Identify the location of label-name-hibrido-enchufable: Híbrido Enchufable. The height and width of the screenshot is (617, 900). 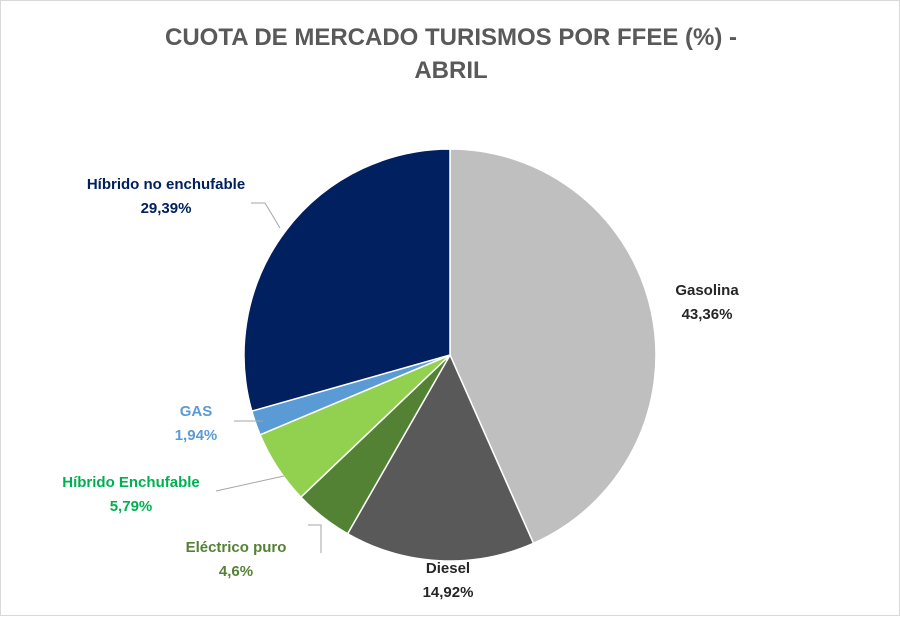
(131, 482).